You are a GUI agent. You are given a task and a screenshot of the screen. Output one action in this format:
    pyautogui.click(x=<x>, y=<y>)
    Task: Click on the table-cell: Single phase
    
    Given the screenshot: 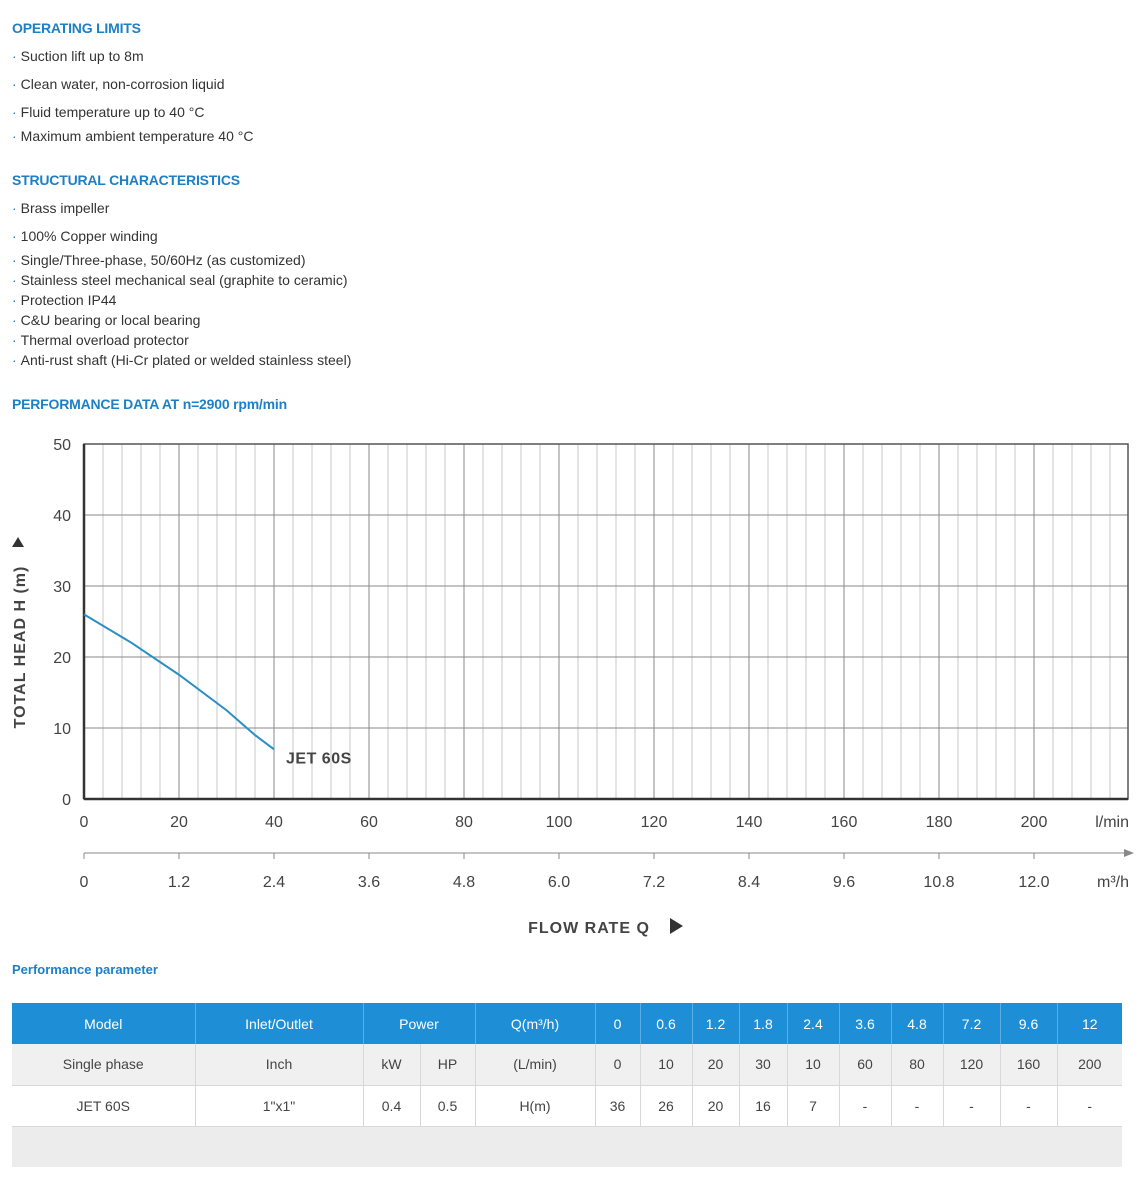 What is the action you would take?
    pyautogui.click(x=104, y=1065)
    